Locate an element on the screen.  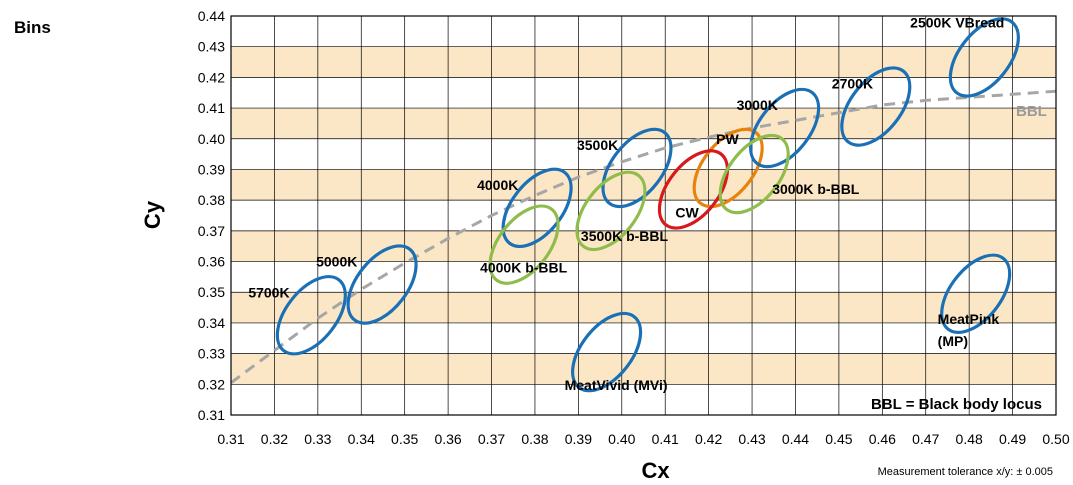
bin-label: 2500K VBread is located at coordinates (957, 22).